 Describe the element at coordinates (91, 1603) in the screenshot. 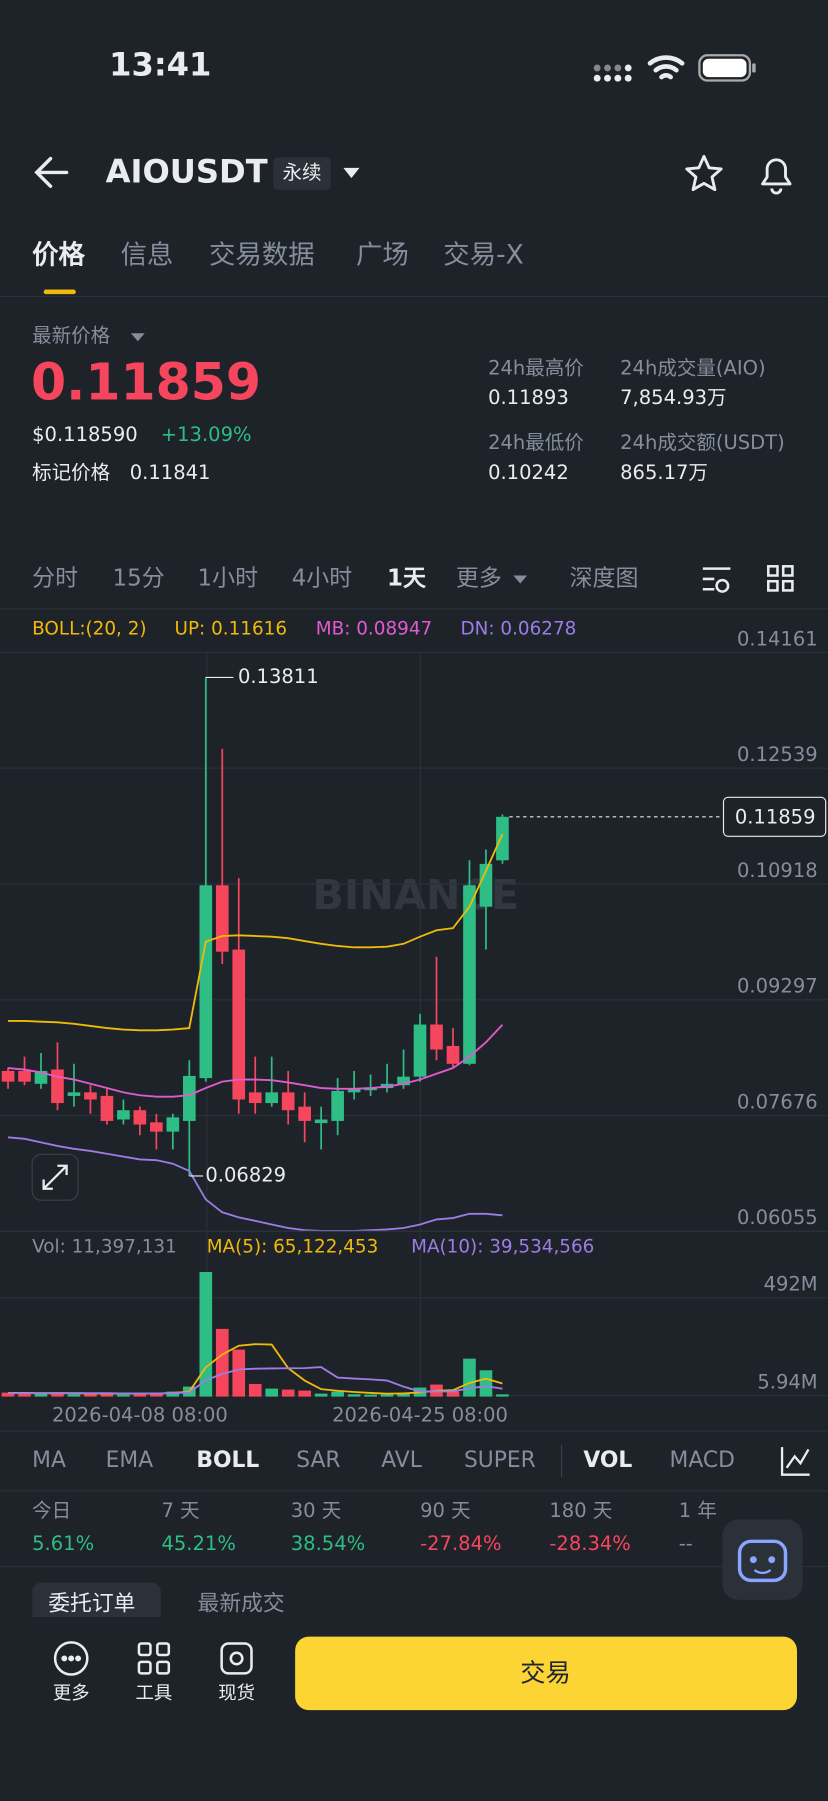

I see `order-tab: 委托订单` at that location.